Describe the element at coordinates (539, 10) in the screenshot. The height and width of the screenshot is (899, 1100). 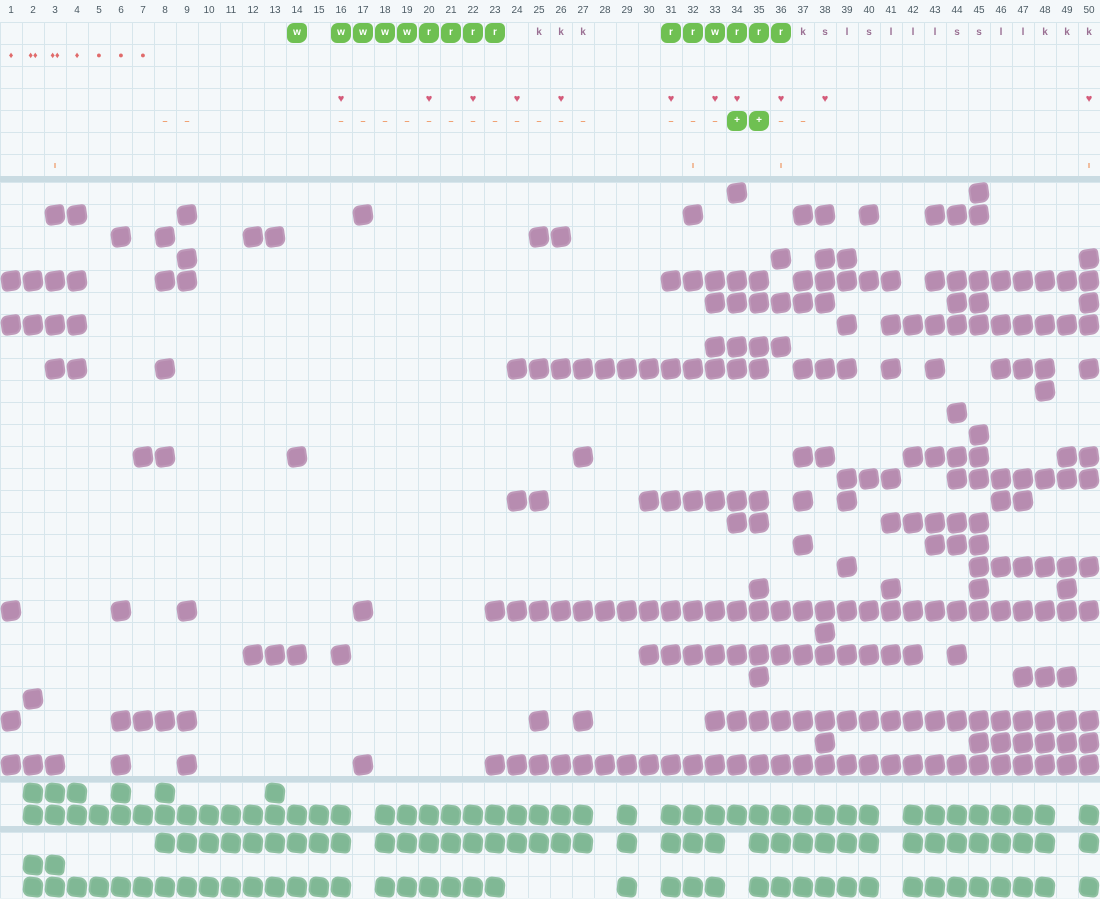
I see `column-number: 25` at that location.